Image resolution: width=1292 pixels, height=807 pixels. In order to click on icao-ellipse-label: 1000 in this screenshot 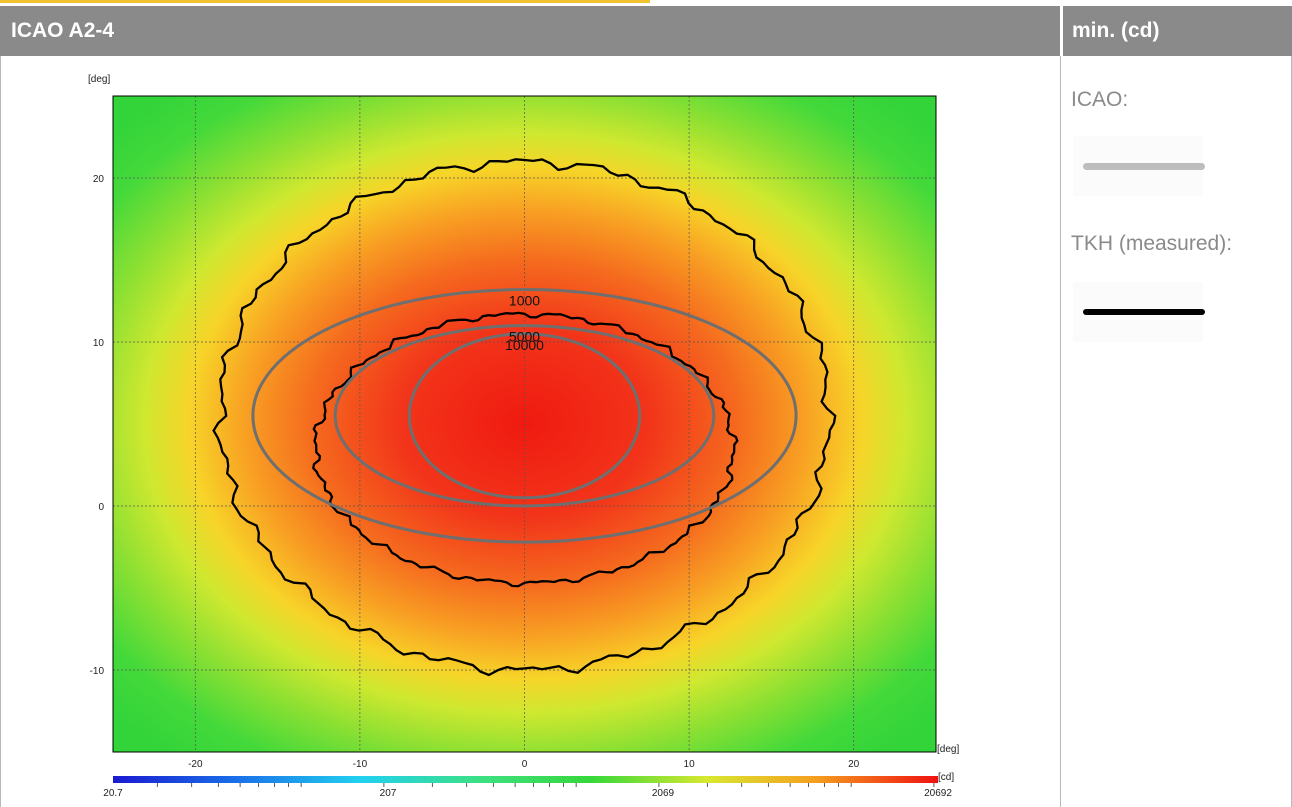, I will do `click(524, 301)`.